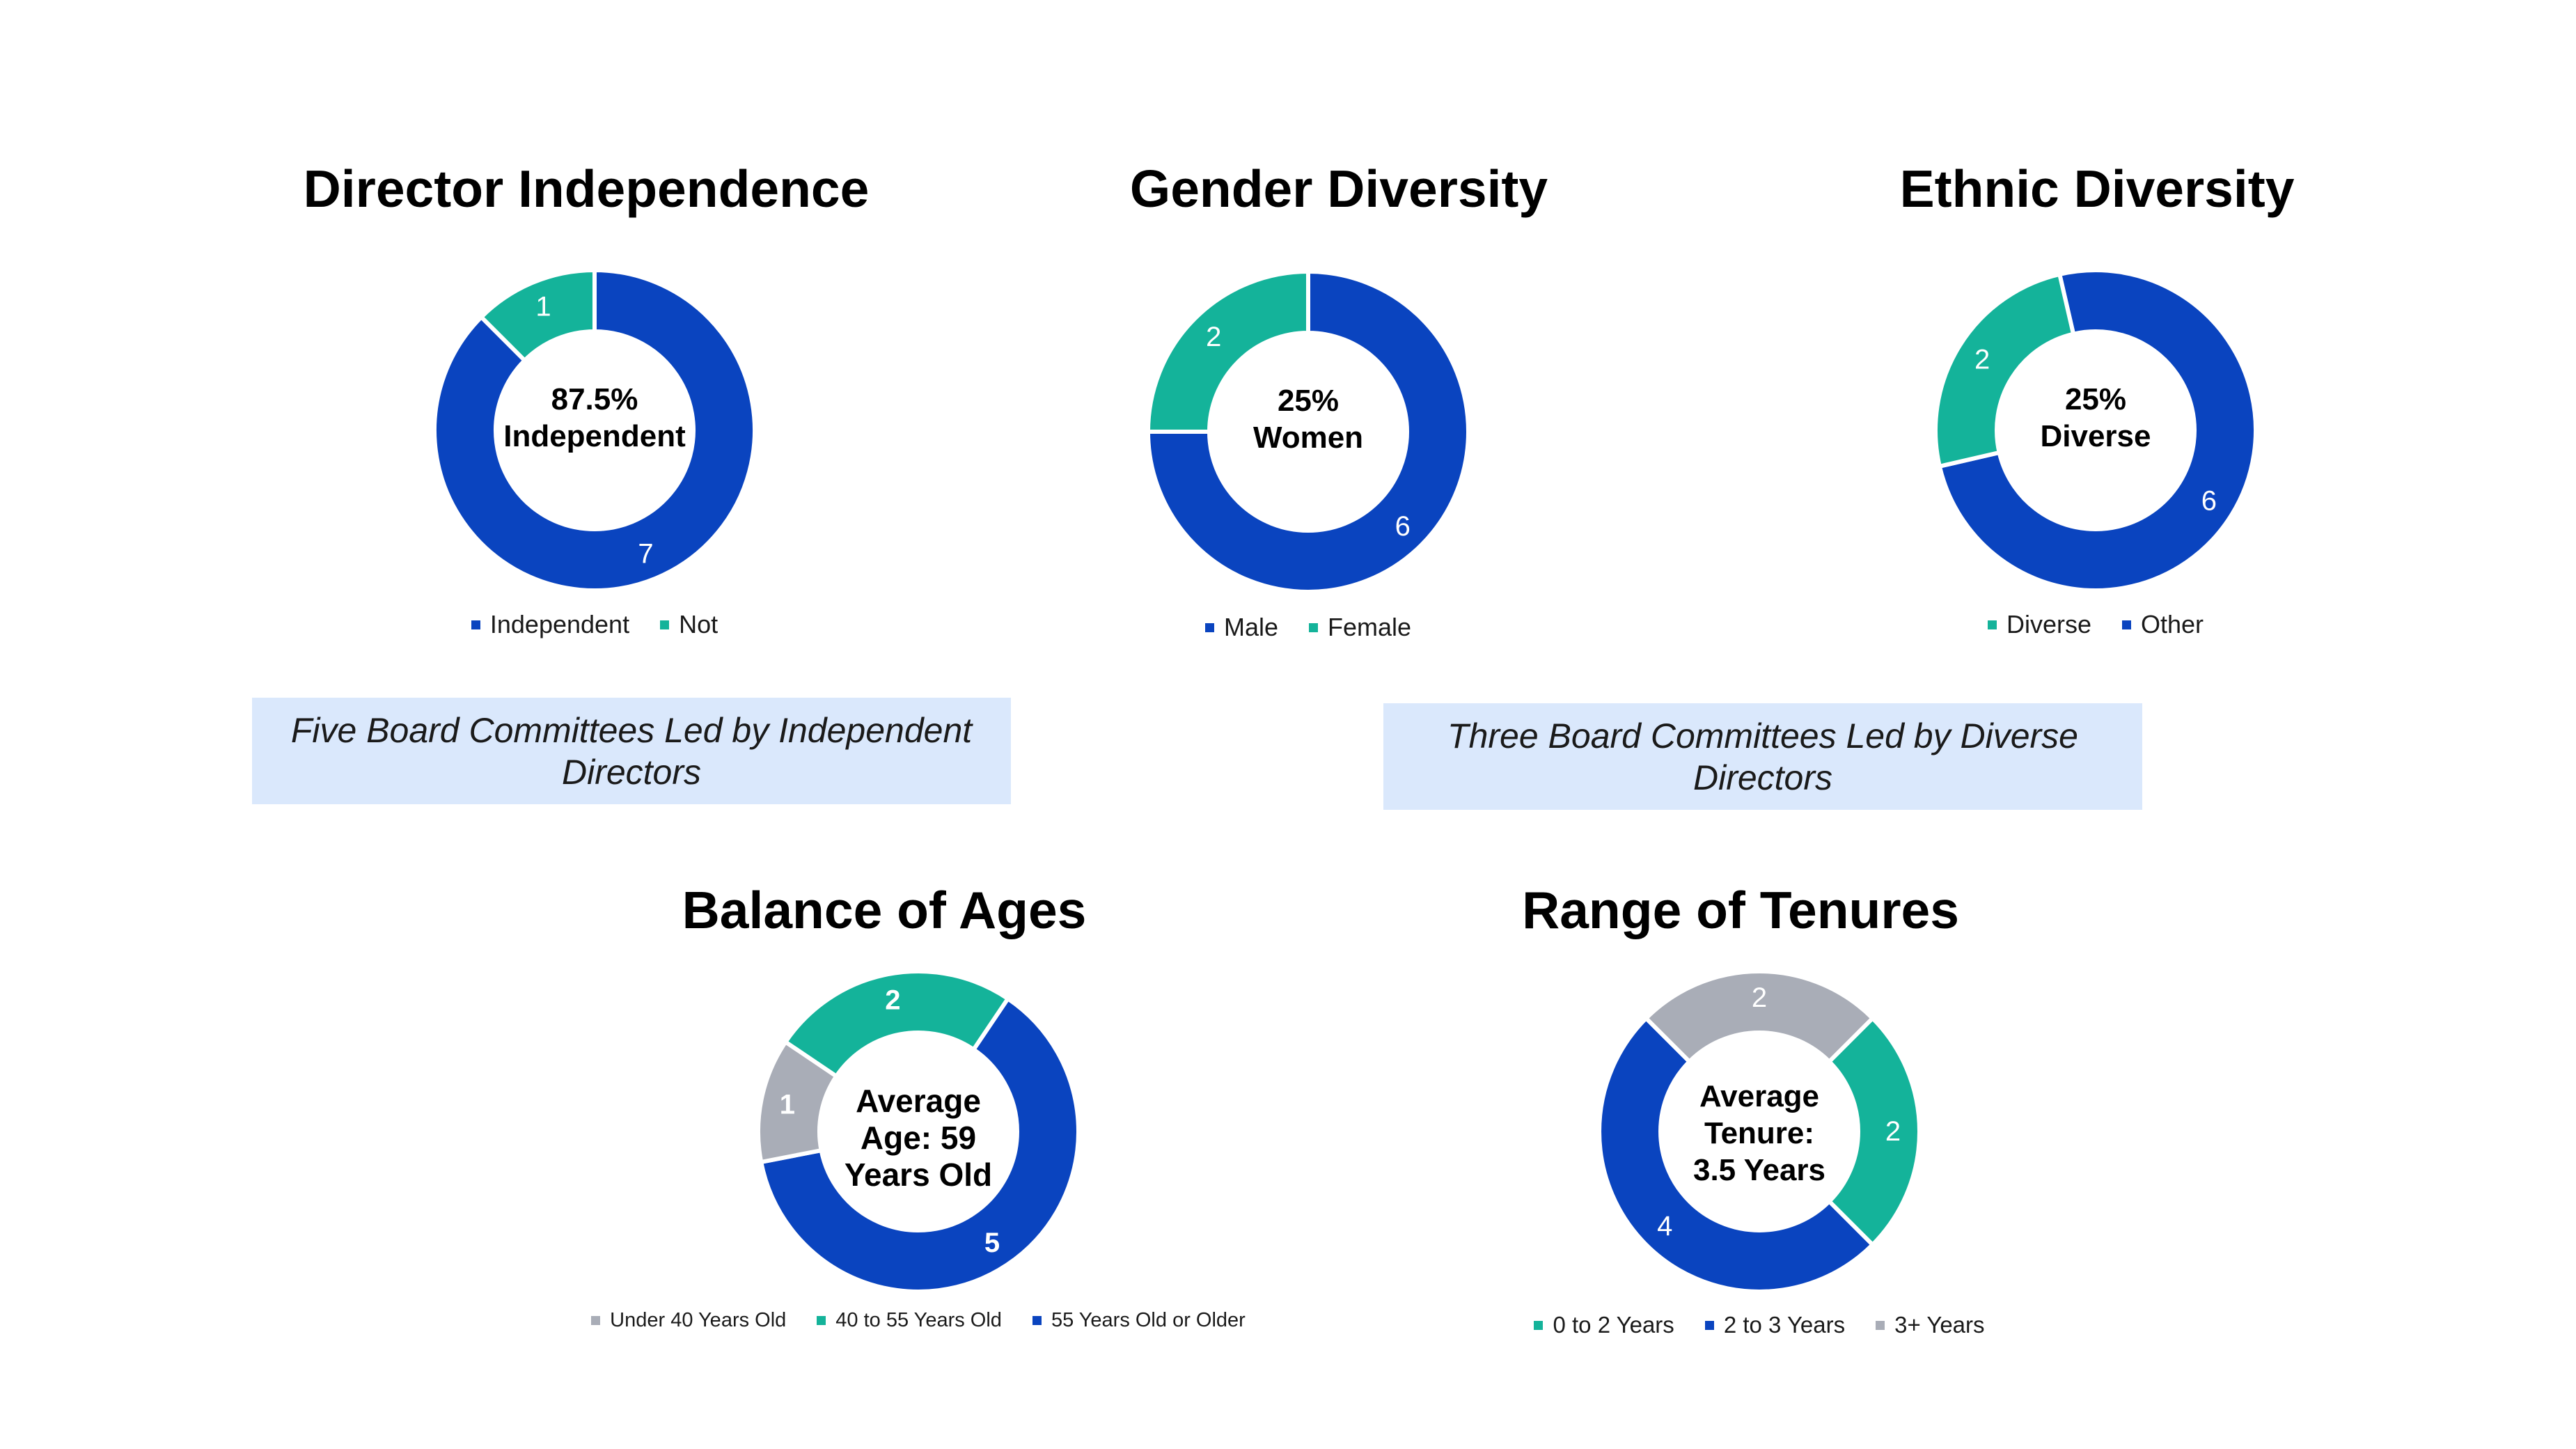 This screenshot has width=2576, height=1449. I want to click on center-line: Independent, so click(594, 435).